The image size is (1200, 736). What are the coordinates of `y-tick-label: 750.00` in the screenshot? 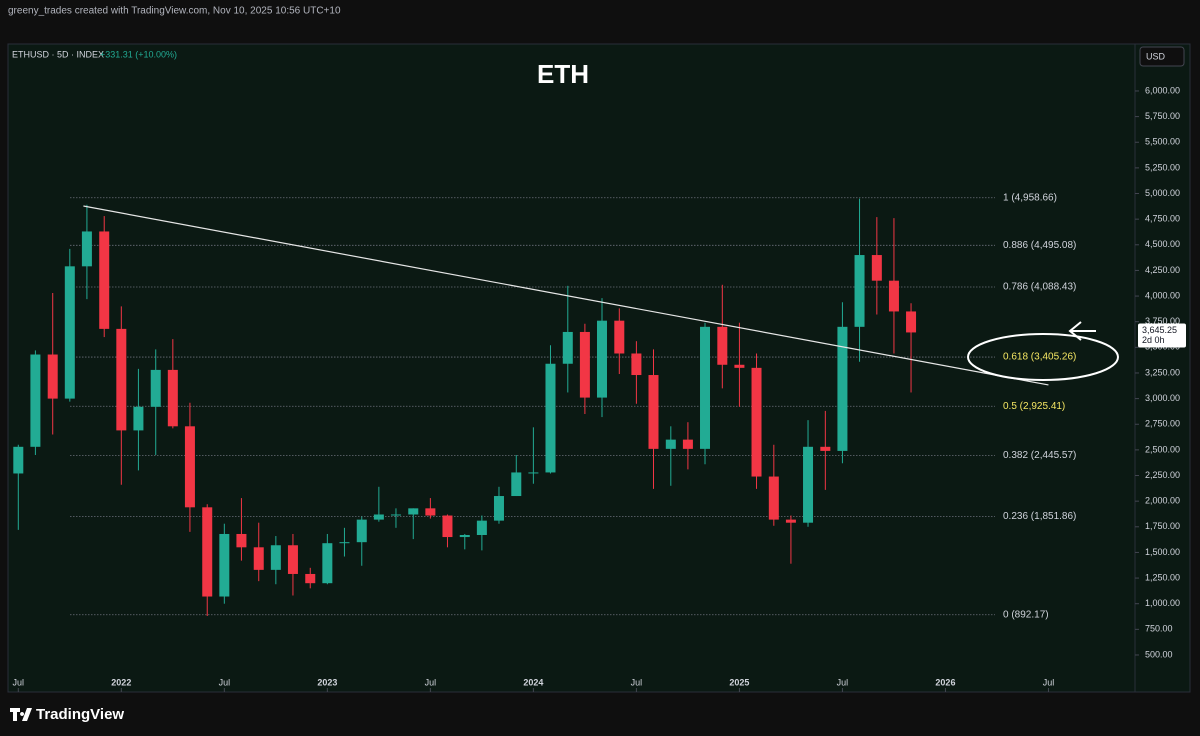 It's located at (1159, 629).